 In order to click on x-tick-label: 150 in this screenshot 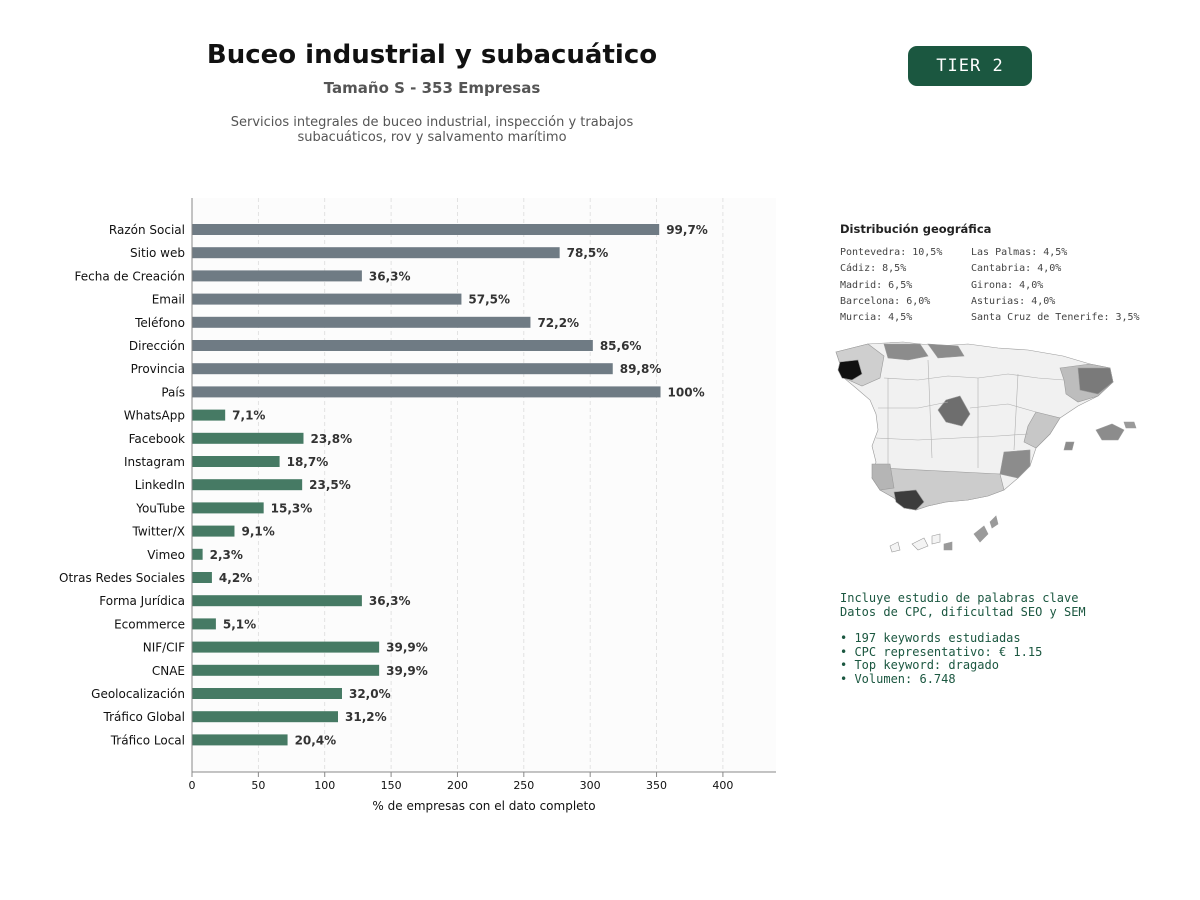, I will do `click(391, 785)`.